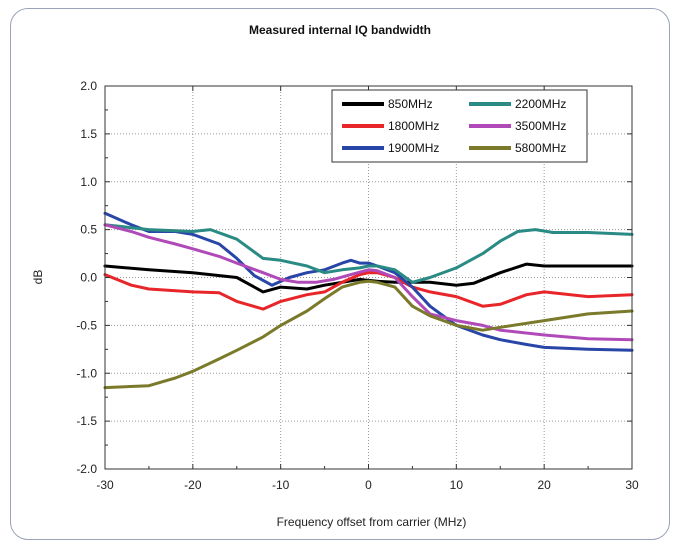 This screenshot has height=549, width=680. What do you see at coordinates (105, 485) in the screenshot?
I see `x-tick-label: -30` at bounding box center [105, 485].